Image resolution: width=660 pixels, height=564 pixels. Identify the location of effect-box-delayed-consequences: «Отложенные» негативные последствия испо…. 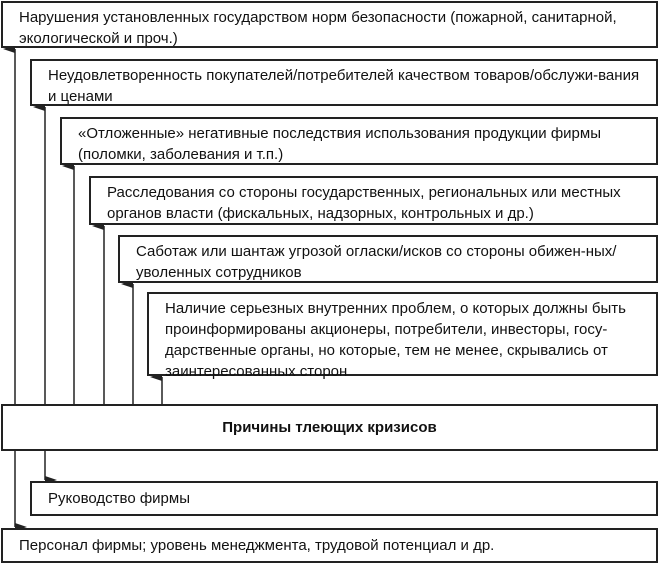
(359, 141).